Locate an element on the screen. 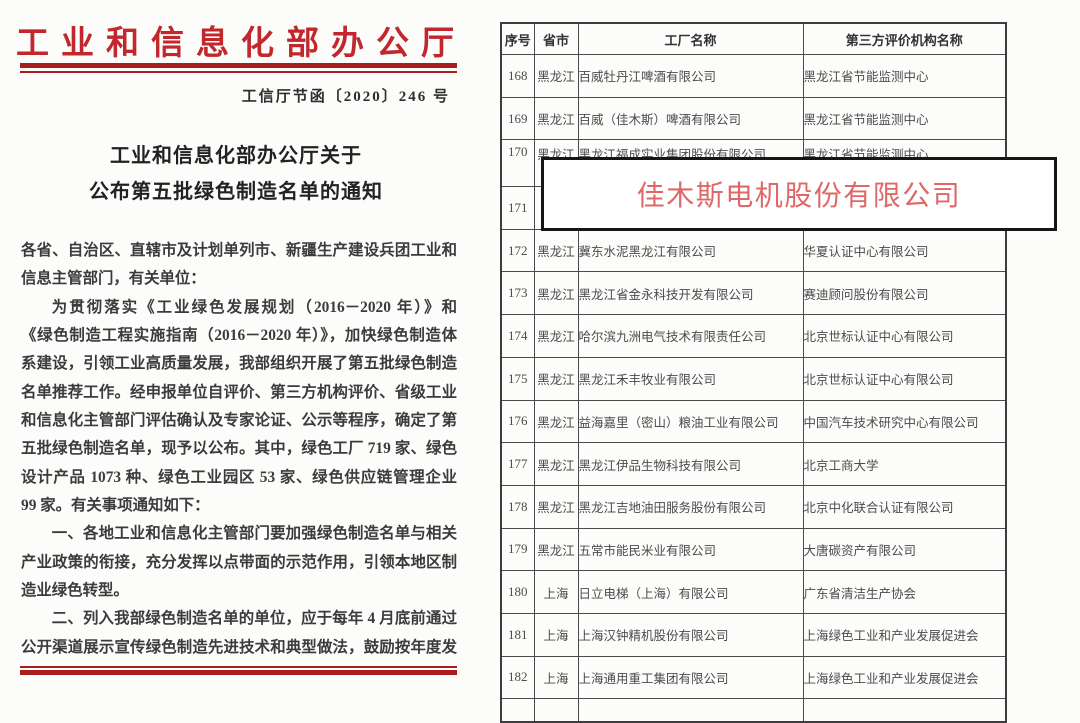 The image size is (1080, 723). doc-body-line: 名单推荐工作。经申报单位自评价、第三方机构评价、省级工业 is located at coordinates (239, 392).